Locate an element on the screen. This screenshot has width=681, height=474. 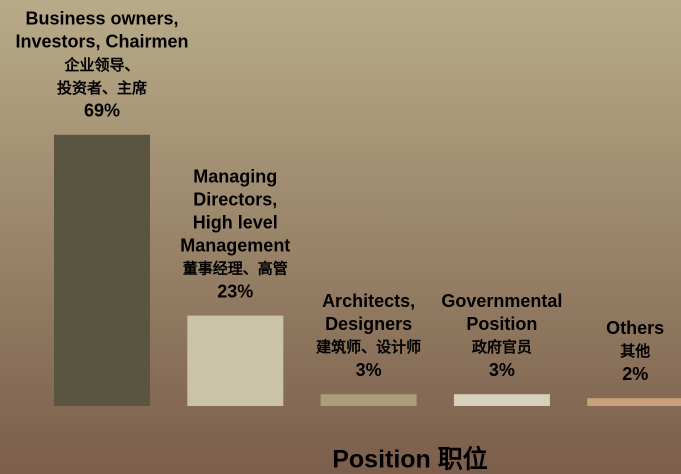
category-label: 企业领导、 is located at coordinates (101, 65).